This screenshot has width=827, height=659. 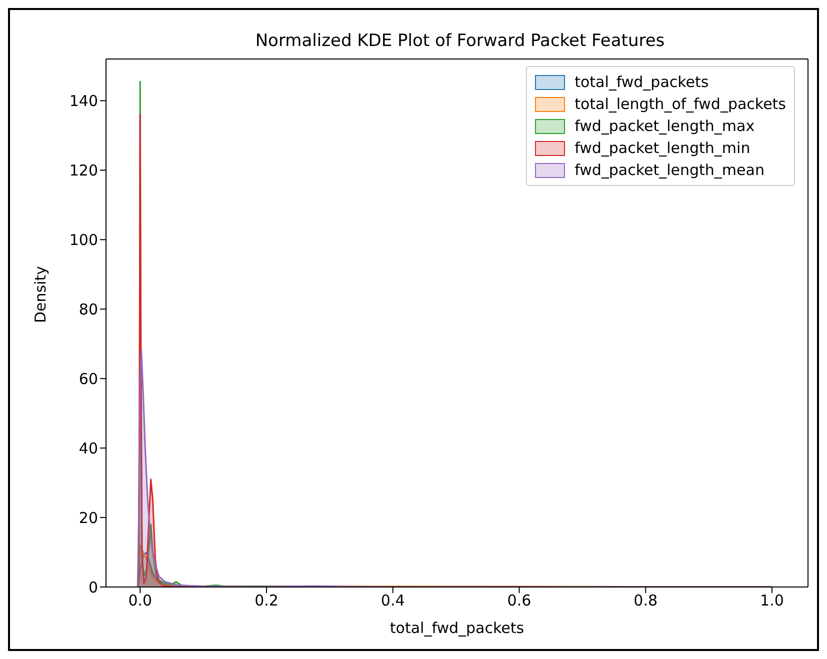 What do you see at coordinates (669, 170) in the screenshot?
I see `legend-label: fwd_packet_length_mean` at bounding box center [669, 170].